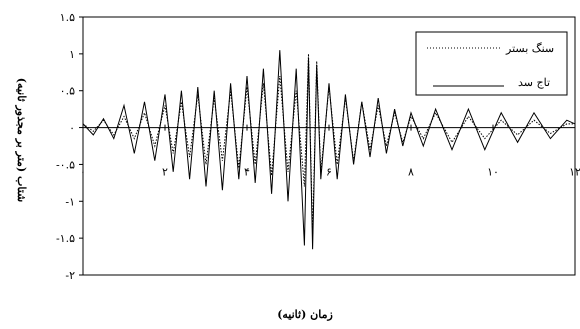  Describe the element at coordinates (247, 172) in the screenshot. I see `x-tick-label: ۴` at that location.